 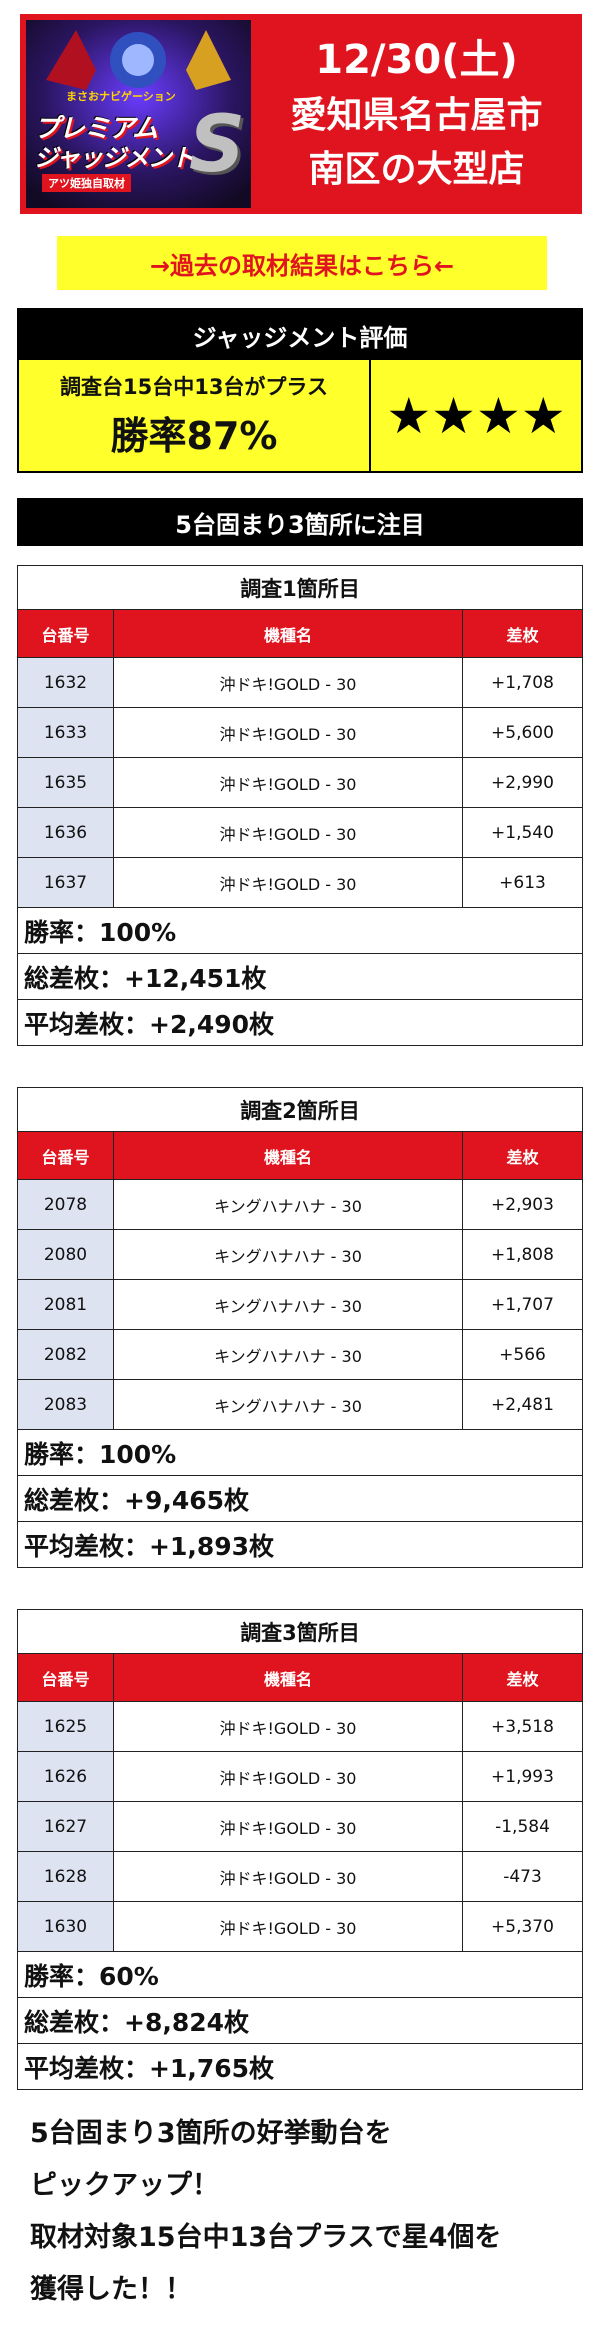 I want to click on evaluation-win-rate: 勝率87%, so click(x=194, y=436).